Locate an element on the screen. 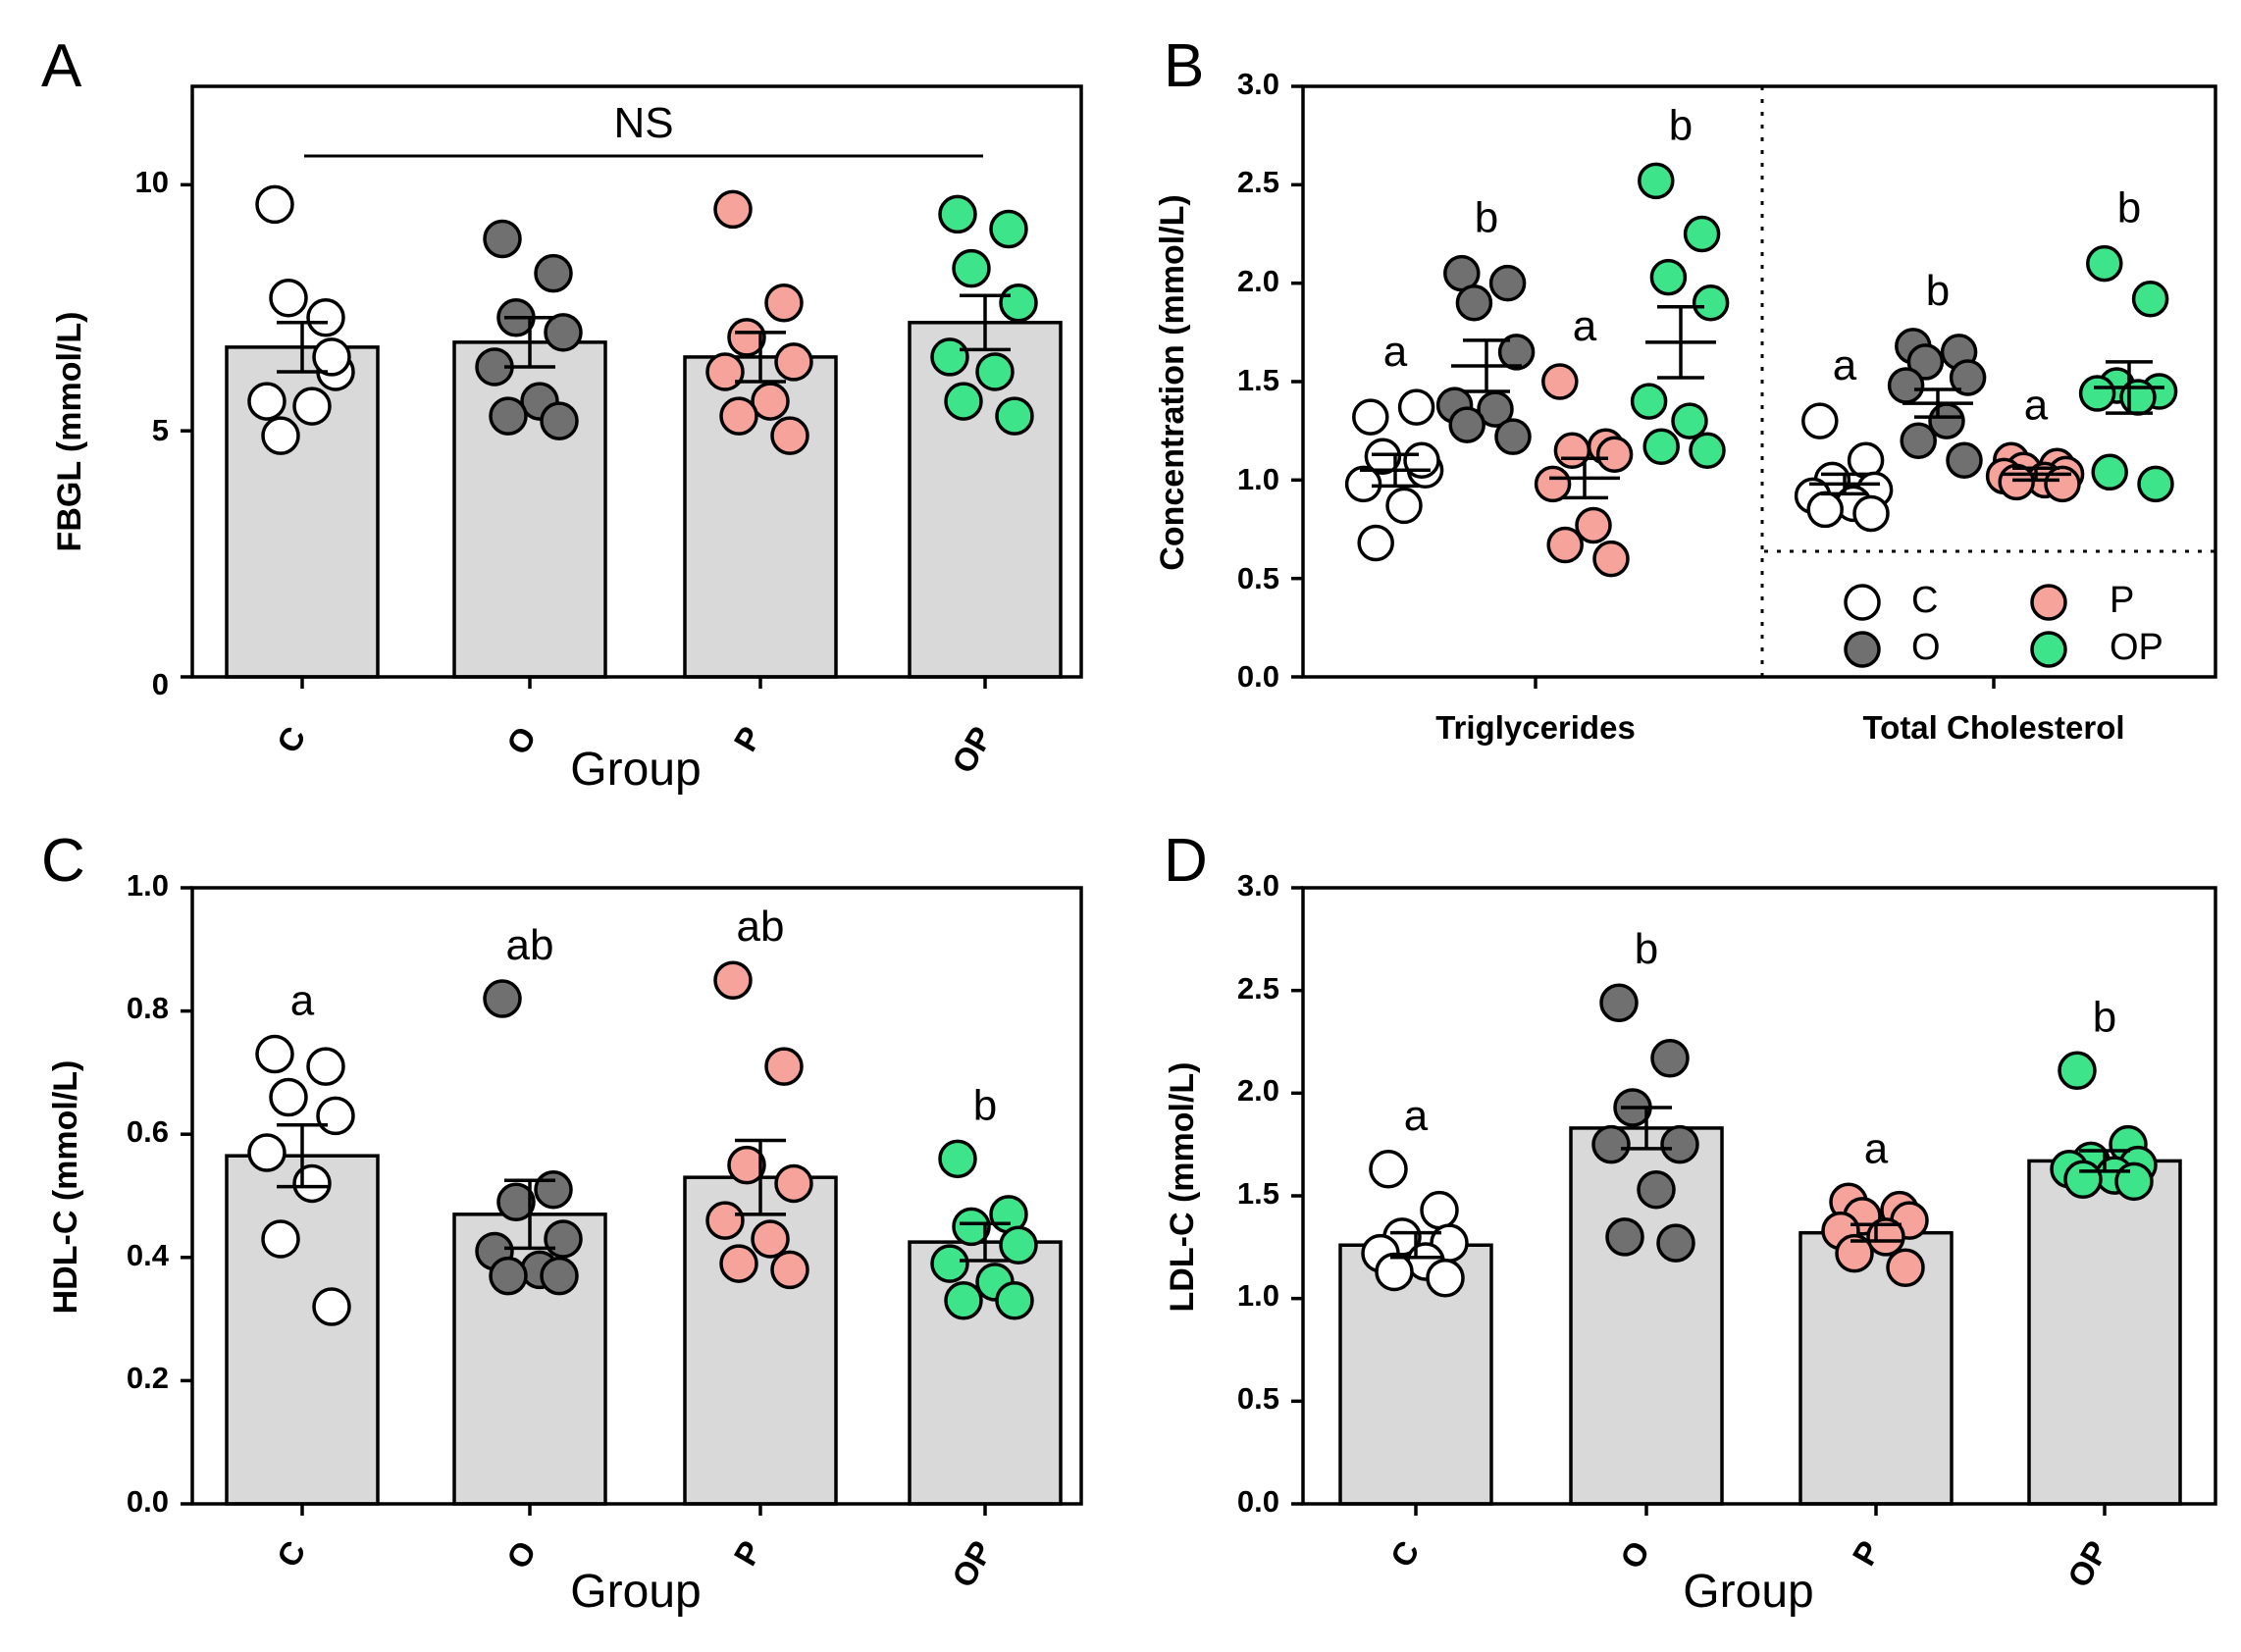  legend-label-o: O is located at coordinates (1926, 648).